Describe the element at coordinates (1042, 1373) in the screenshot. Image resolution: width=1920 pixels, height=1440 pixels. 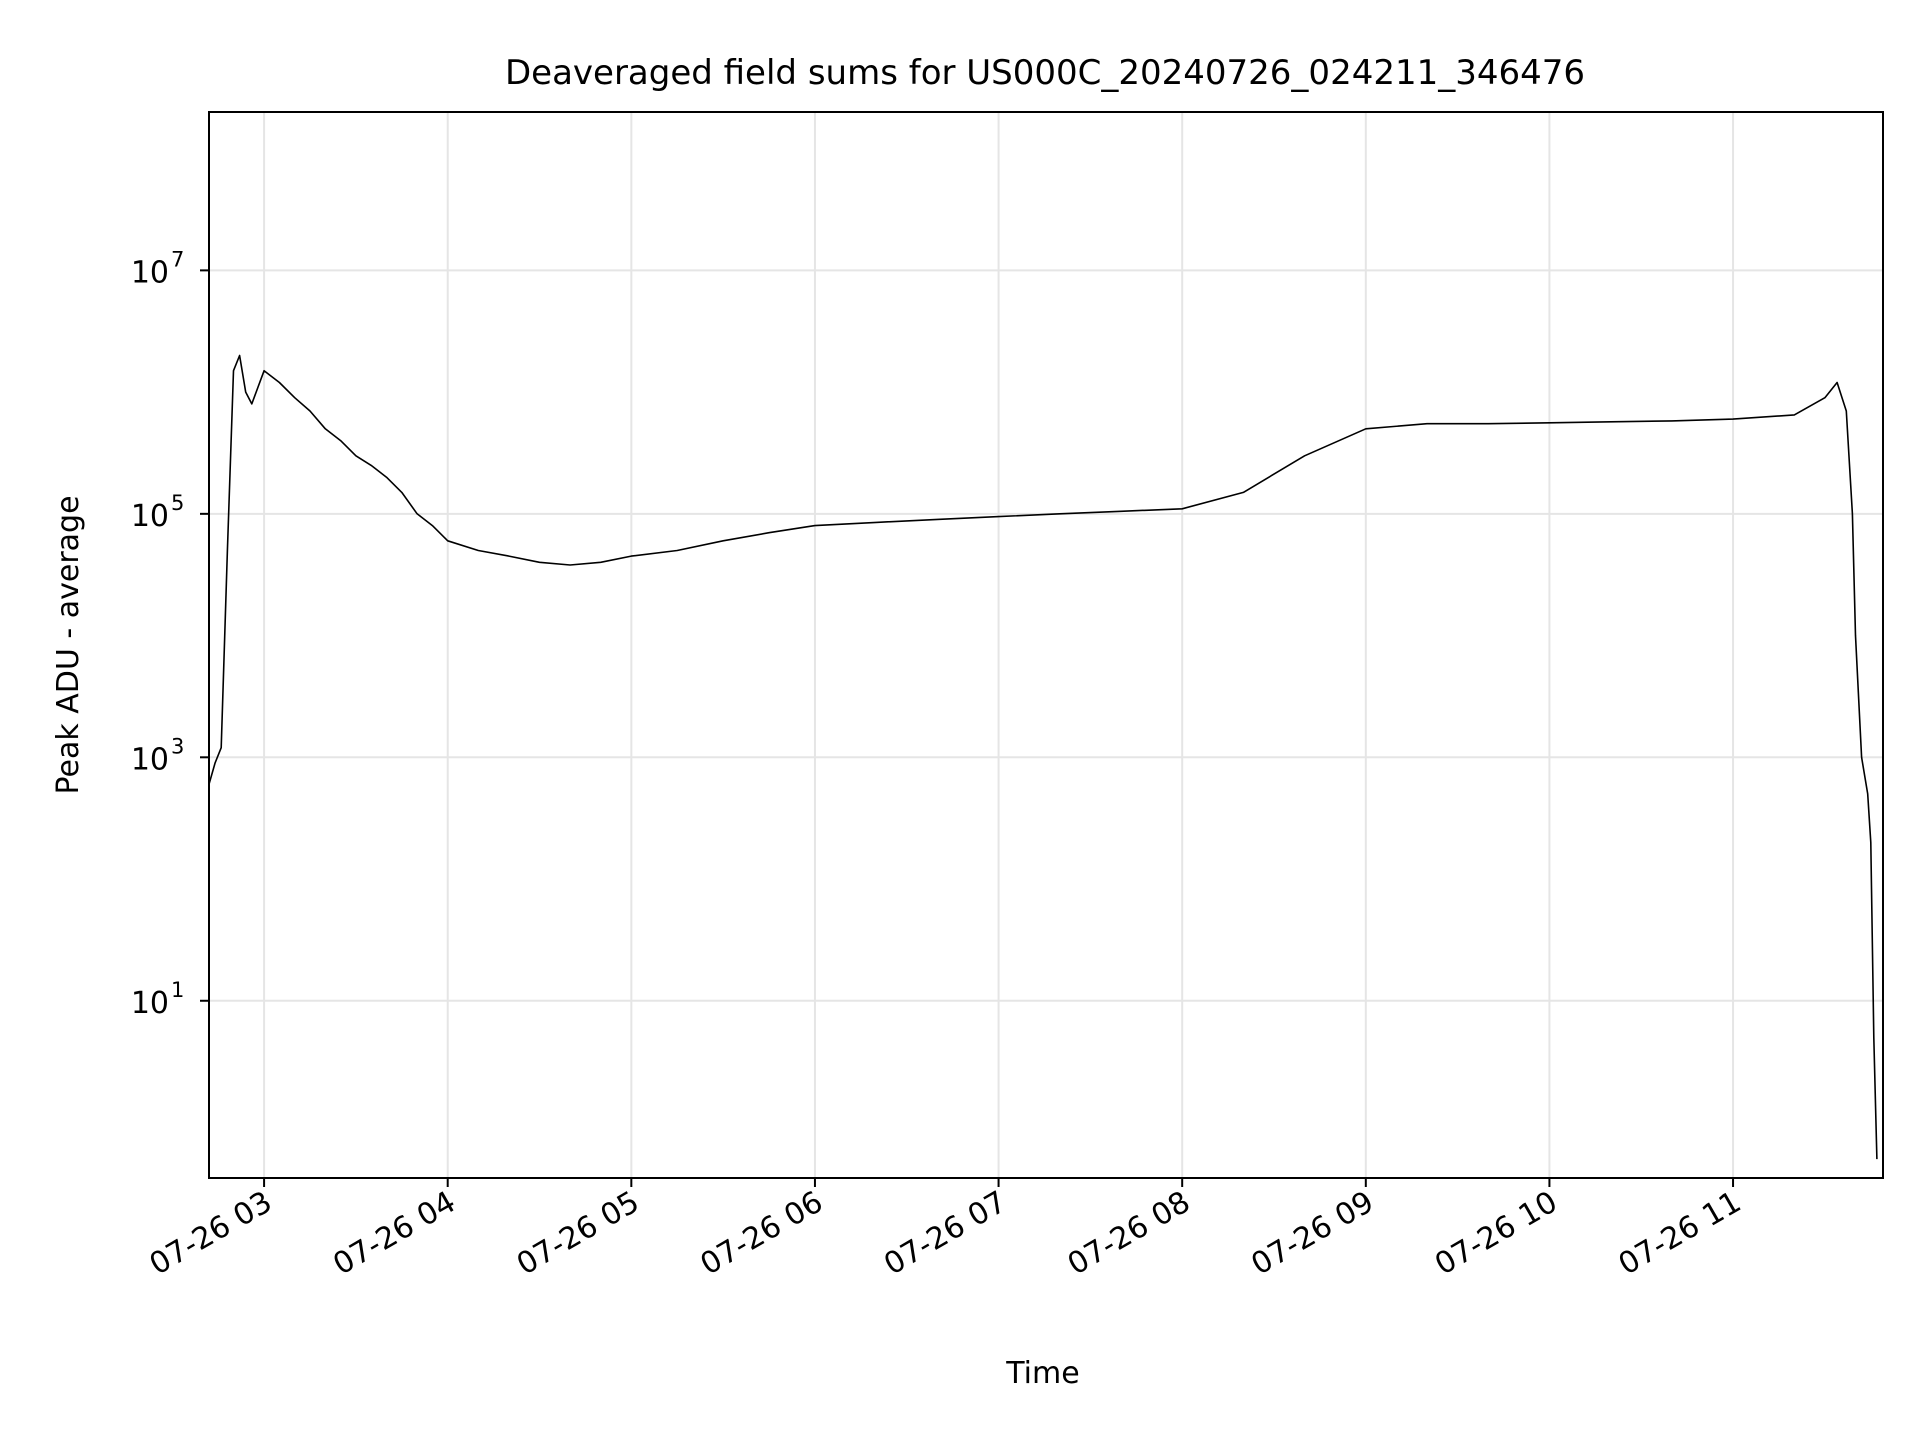
I see `x-axis-label: Time` at that location.